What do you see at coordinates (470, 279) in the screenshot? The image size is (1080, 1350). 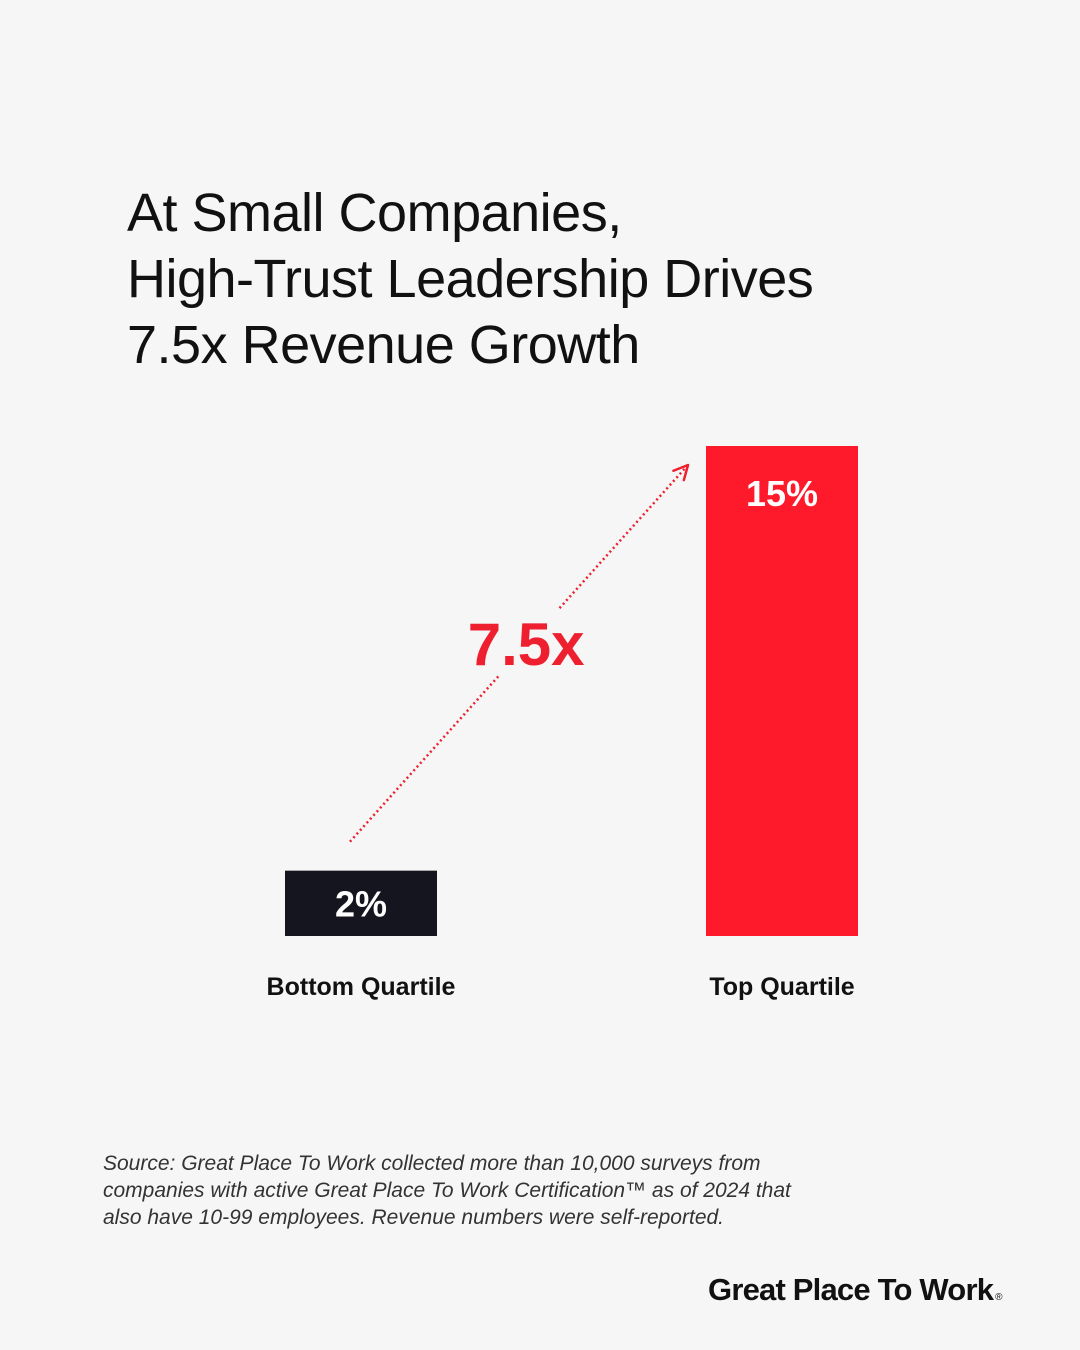 I see `title-line-2: High-Trust Leadership Drives` at bounding box center [470, 279].